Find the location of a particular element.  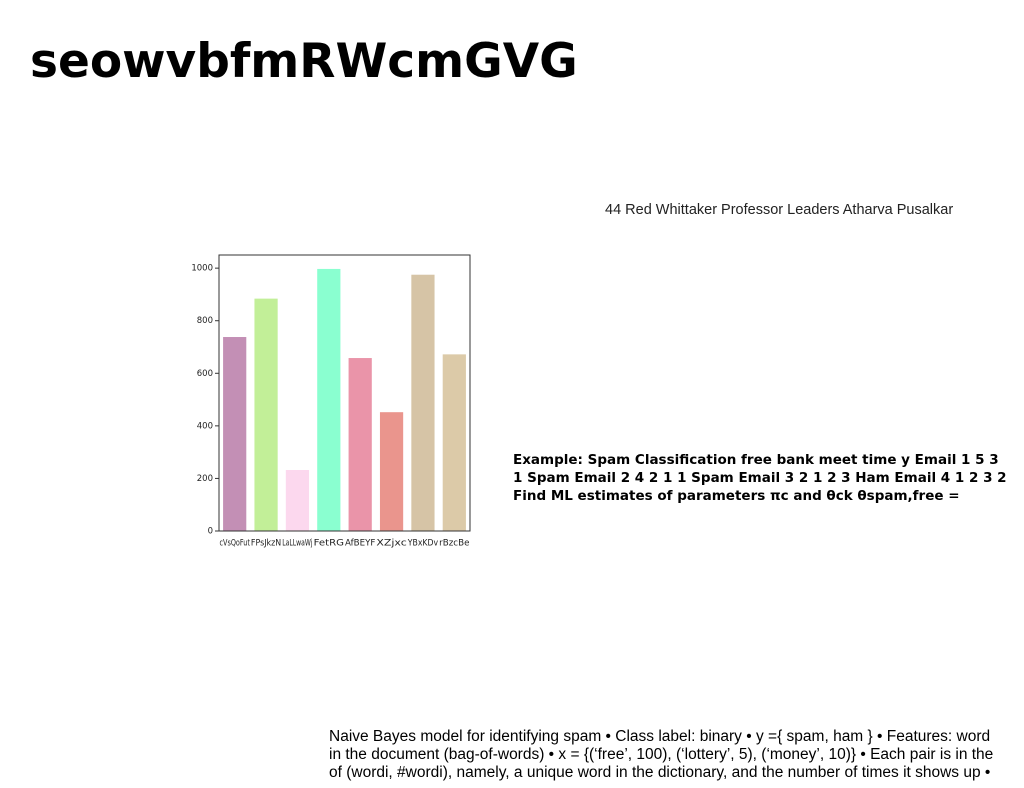

x-tick-label: rBzcBe is located at coordinates (454, 544).